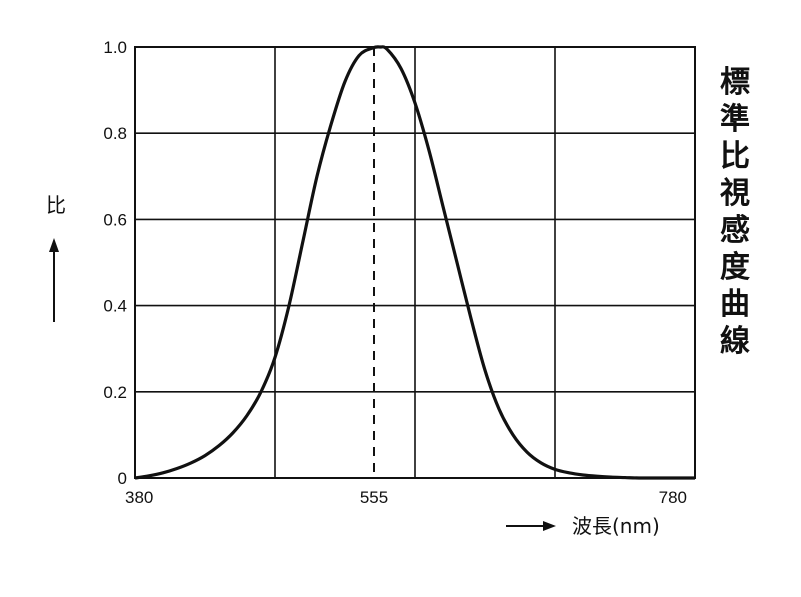 Image resolution: width=801 pixels, height=597 pixels. Describe the element at coordinates (139, 497) in the screenshot. I see `x-tick-label-0: 380` at that location.